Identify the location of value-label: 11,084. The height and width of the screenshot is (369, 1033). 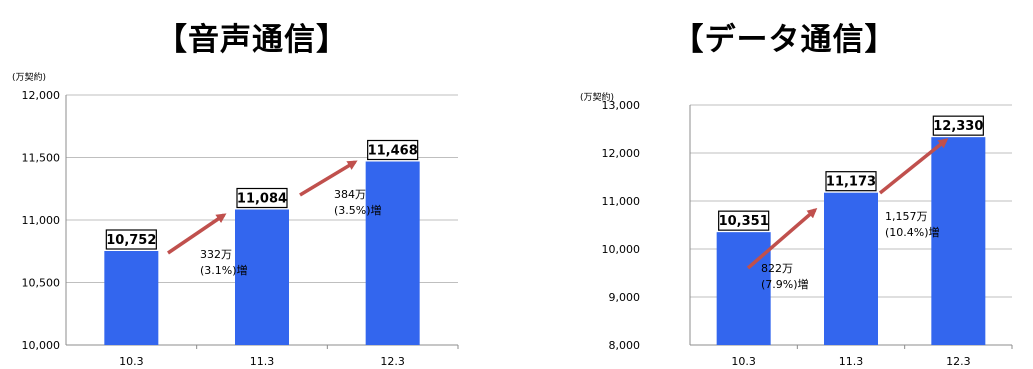
(262, 199).